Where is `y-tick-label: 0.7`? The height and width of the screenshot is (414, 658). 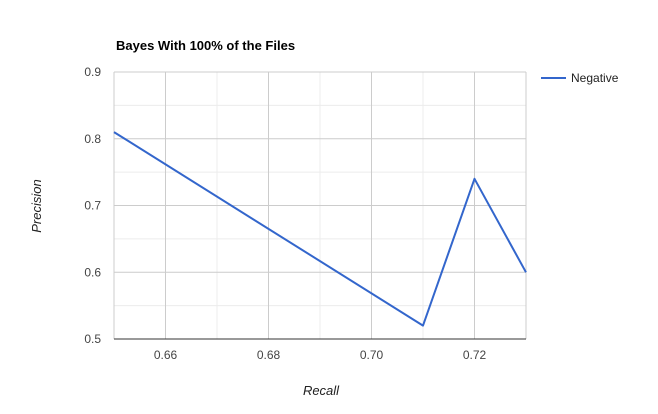
y-tick-label: 0.7 is located at coordinates (92, 206).